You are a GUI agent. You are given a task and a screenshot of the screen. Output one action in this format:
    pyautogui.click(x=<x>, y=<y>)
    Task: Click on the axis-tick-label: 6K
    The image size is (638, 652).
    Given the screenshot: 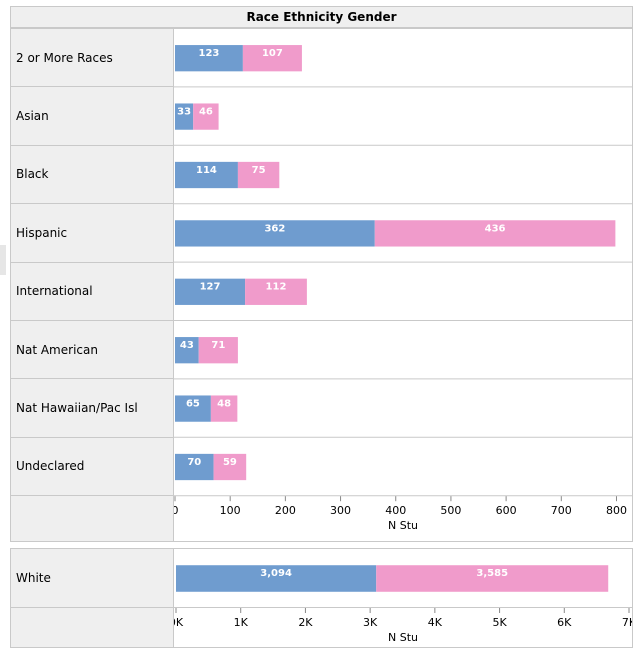 What is the action you would take?
    pyautogui.click(x=564, y=622)
    